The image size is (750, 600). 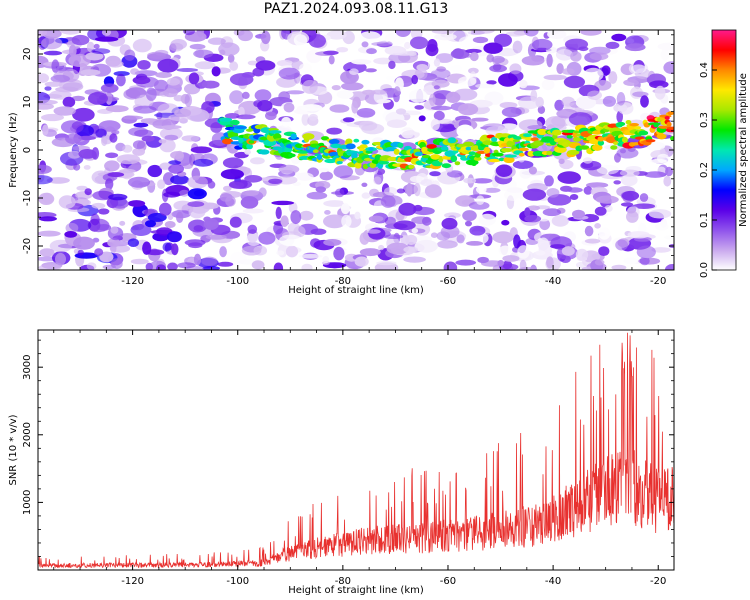 I want to click on y-tick-label: -10, so click(x=27, y=198).